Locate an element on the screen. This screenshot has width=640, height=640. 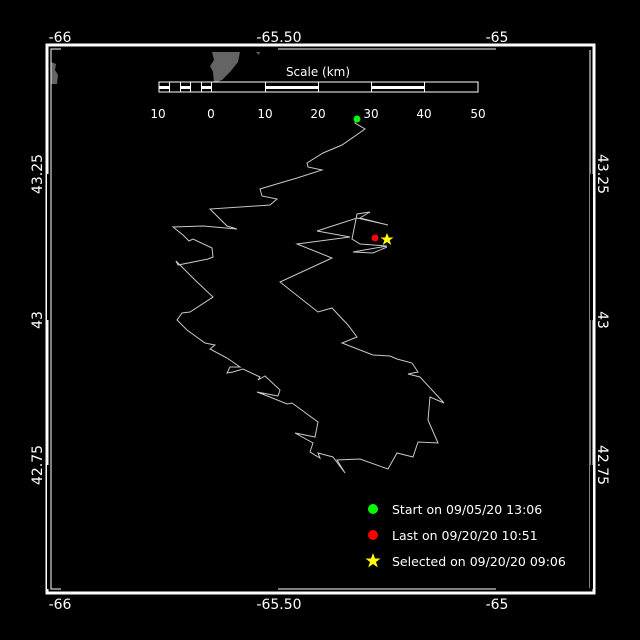
lon-label-bottom-3: -65 is located at coordinates (497, 605).